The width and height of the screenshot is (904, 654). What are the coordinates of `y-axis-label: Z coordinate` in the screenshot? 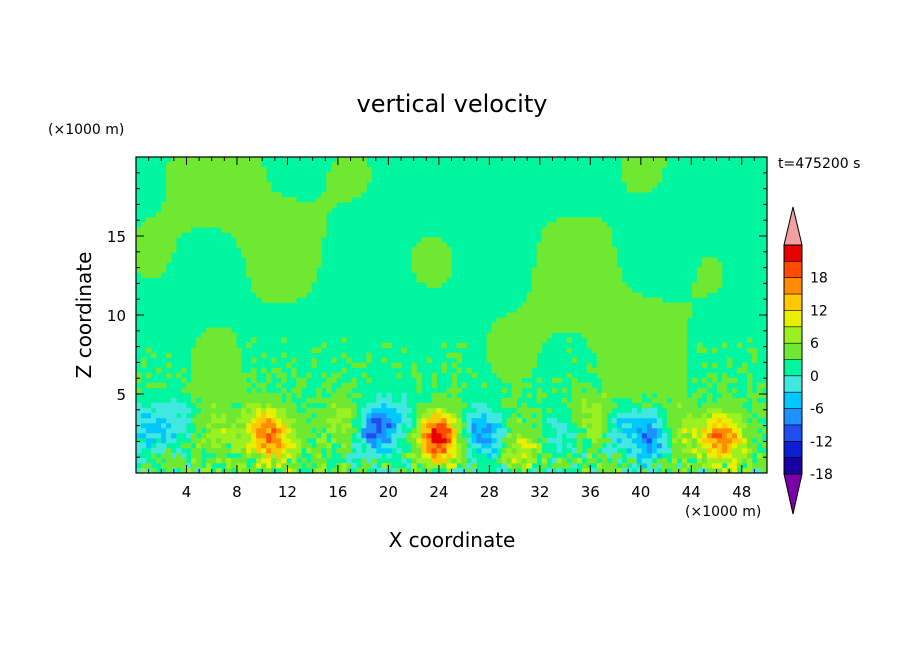 It's located at (84, 315).